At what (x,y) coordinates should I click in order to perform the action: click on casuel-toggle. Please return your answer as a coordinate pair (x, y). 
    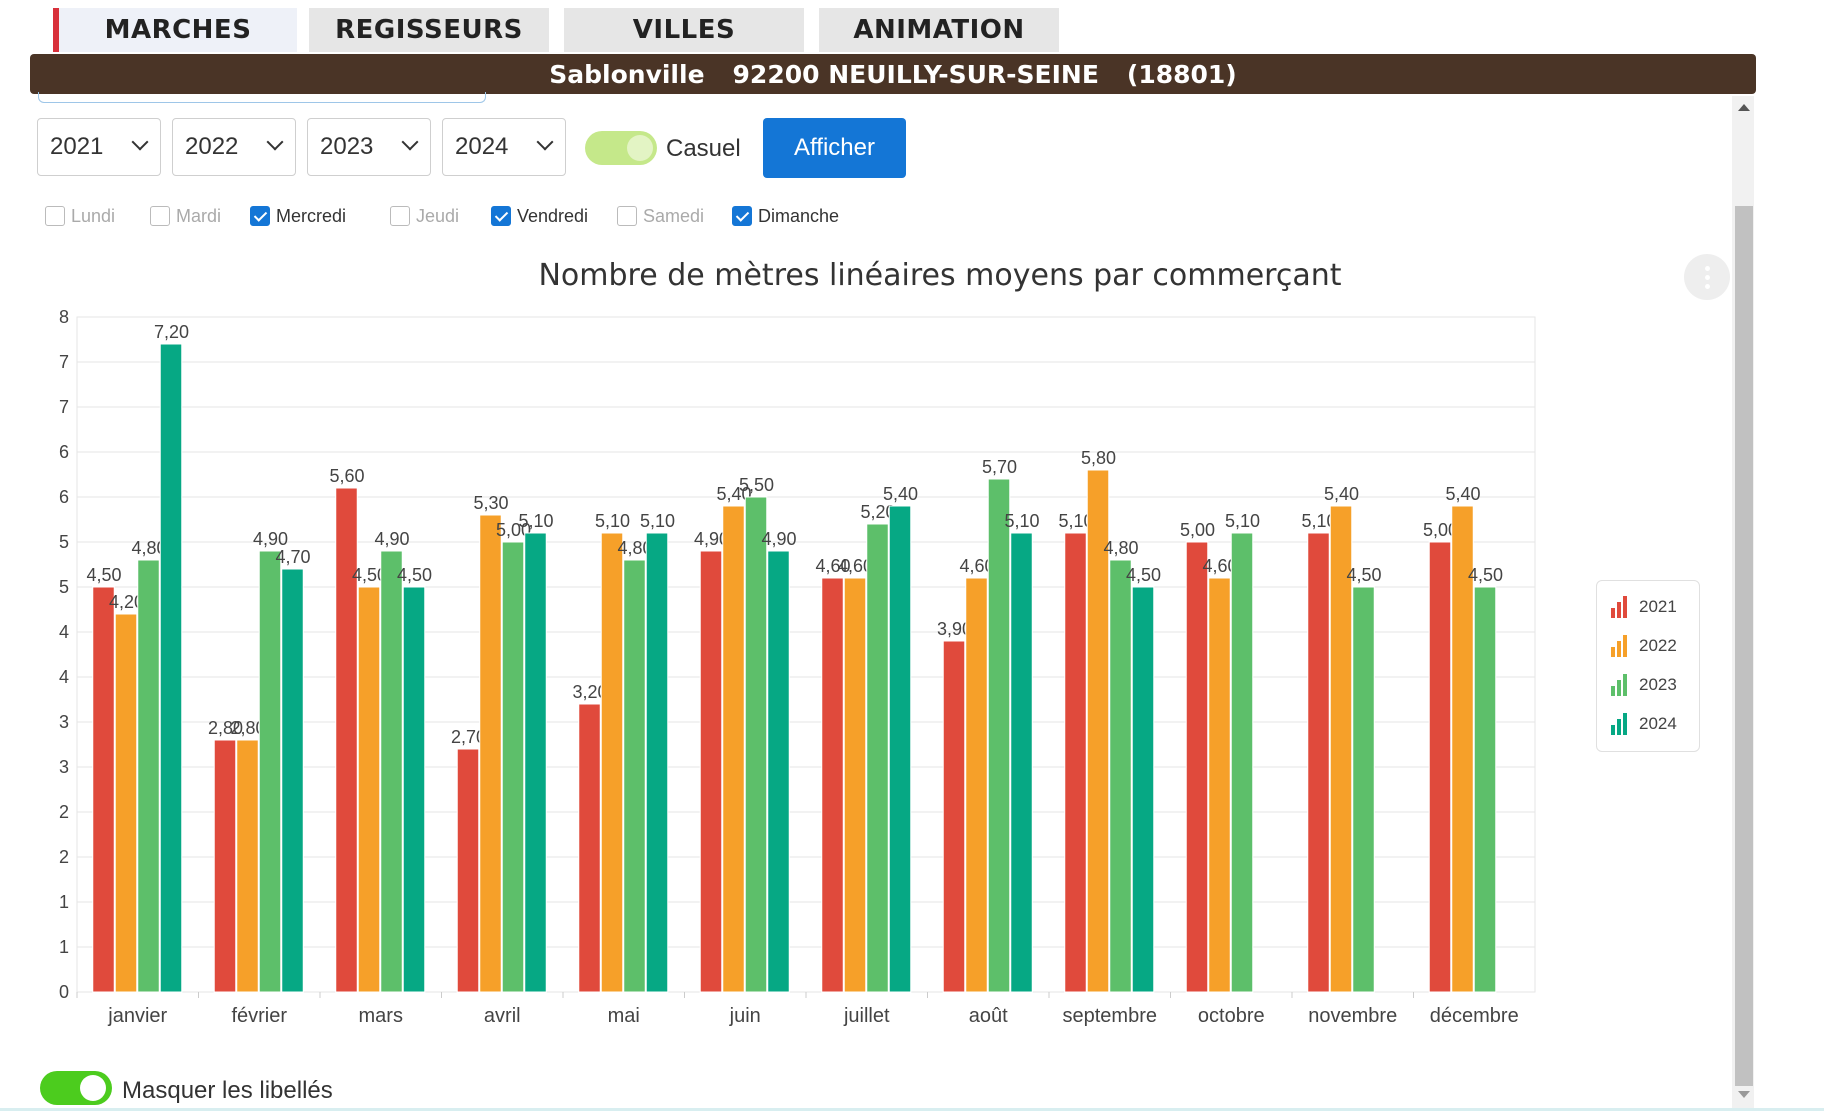
    Looking at the image, I should click on (621, 148).